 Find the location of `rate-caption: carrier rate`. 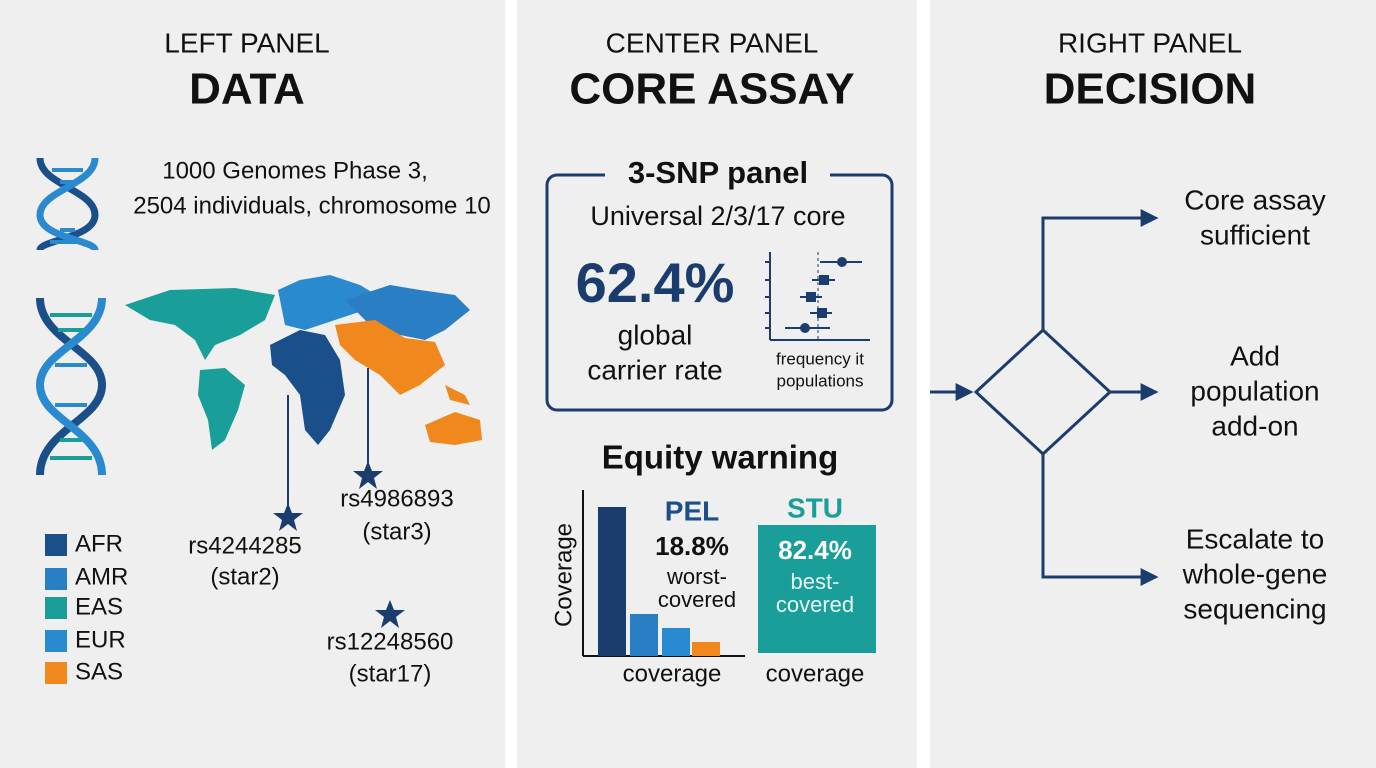

rate-caption: carrier rate is located at coordinates (654, 369).